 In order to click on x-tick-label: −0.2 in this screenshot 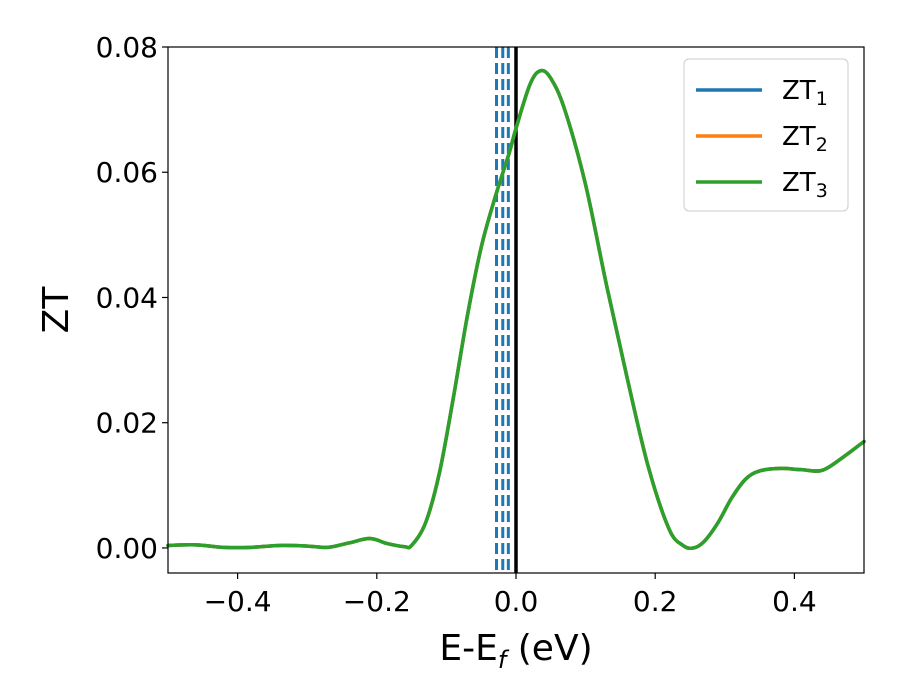, I will do `click(377, 601)`.